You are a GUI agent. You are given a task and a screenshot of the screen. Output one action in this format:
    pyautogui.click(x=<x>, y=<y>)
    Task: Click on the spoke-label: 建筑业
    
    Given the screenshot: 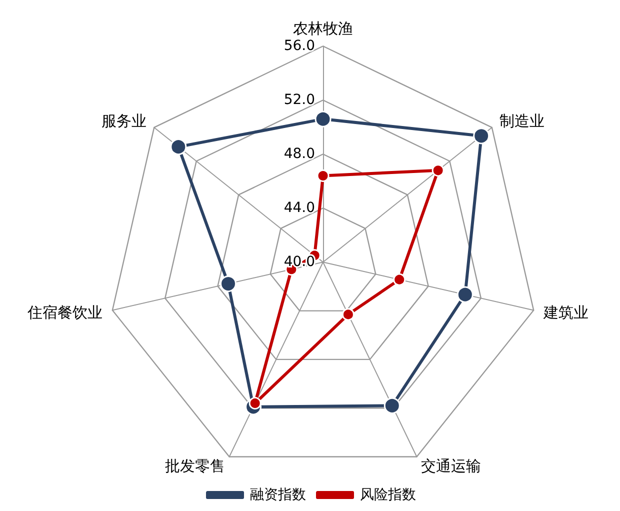 What is the action you would take?
    pyautogui.click(x=565, y=312)
    